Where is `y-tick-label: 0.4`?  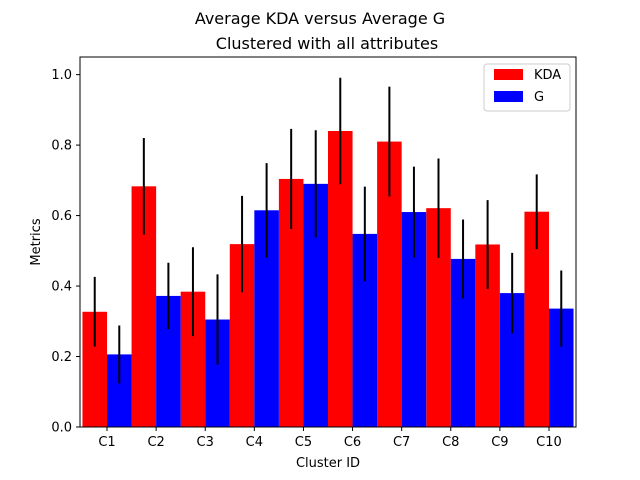
y-tick-label: 0.4 is located at coordinates (61, 287).